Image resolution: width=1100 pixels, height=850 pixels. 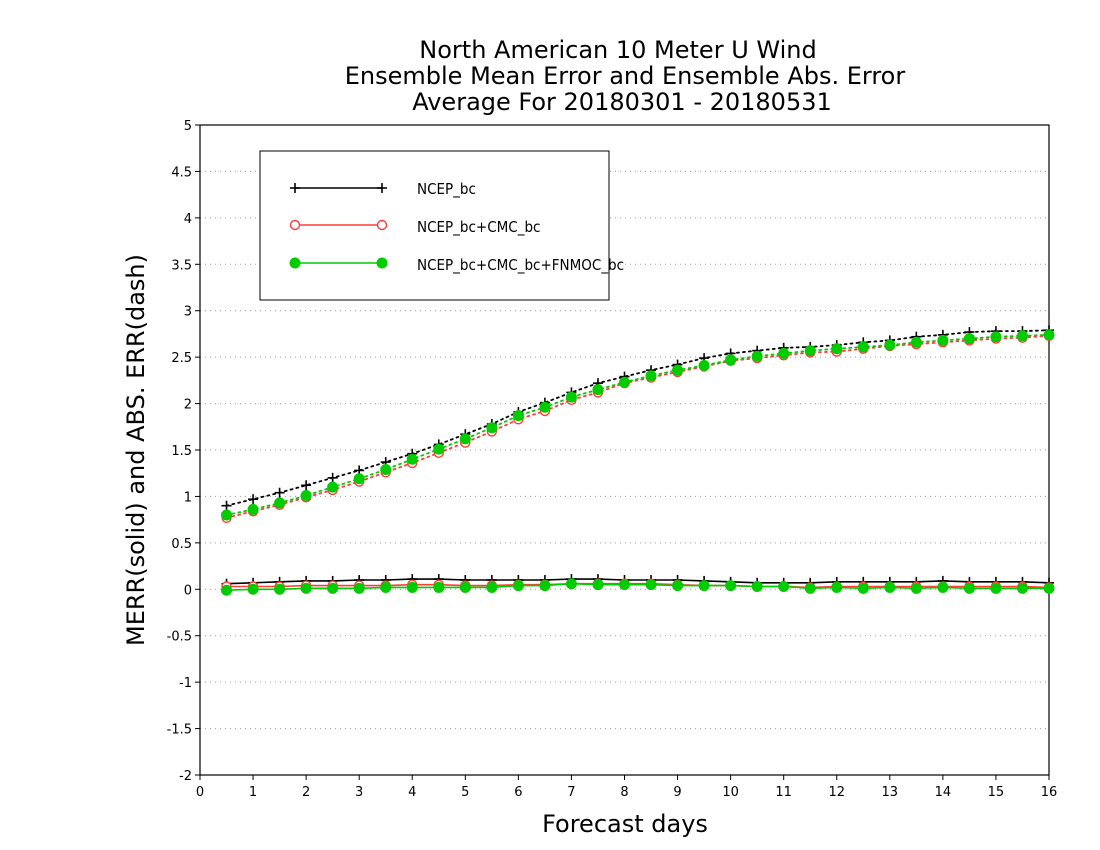 What do you see at coordinates (181, 544) in the screenshot?
I see `y-tick-label: 0.5` at bounding box center [181, 544].